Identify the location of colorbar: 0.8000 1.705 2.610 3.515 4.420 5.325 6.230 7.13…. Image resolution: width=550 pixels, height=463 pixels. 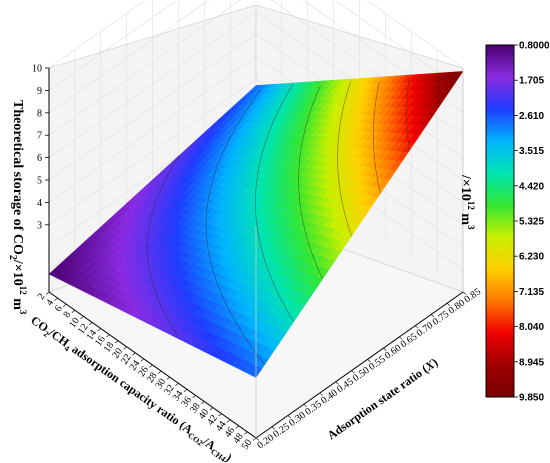
(504, 222).